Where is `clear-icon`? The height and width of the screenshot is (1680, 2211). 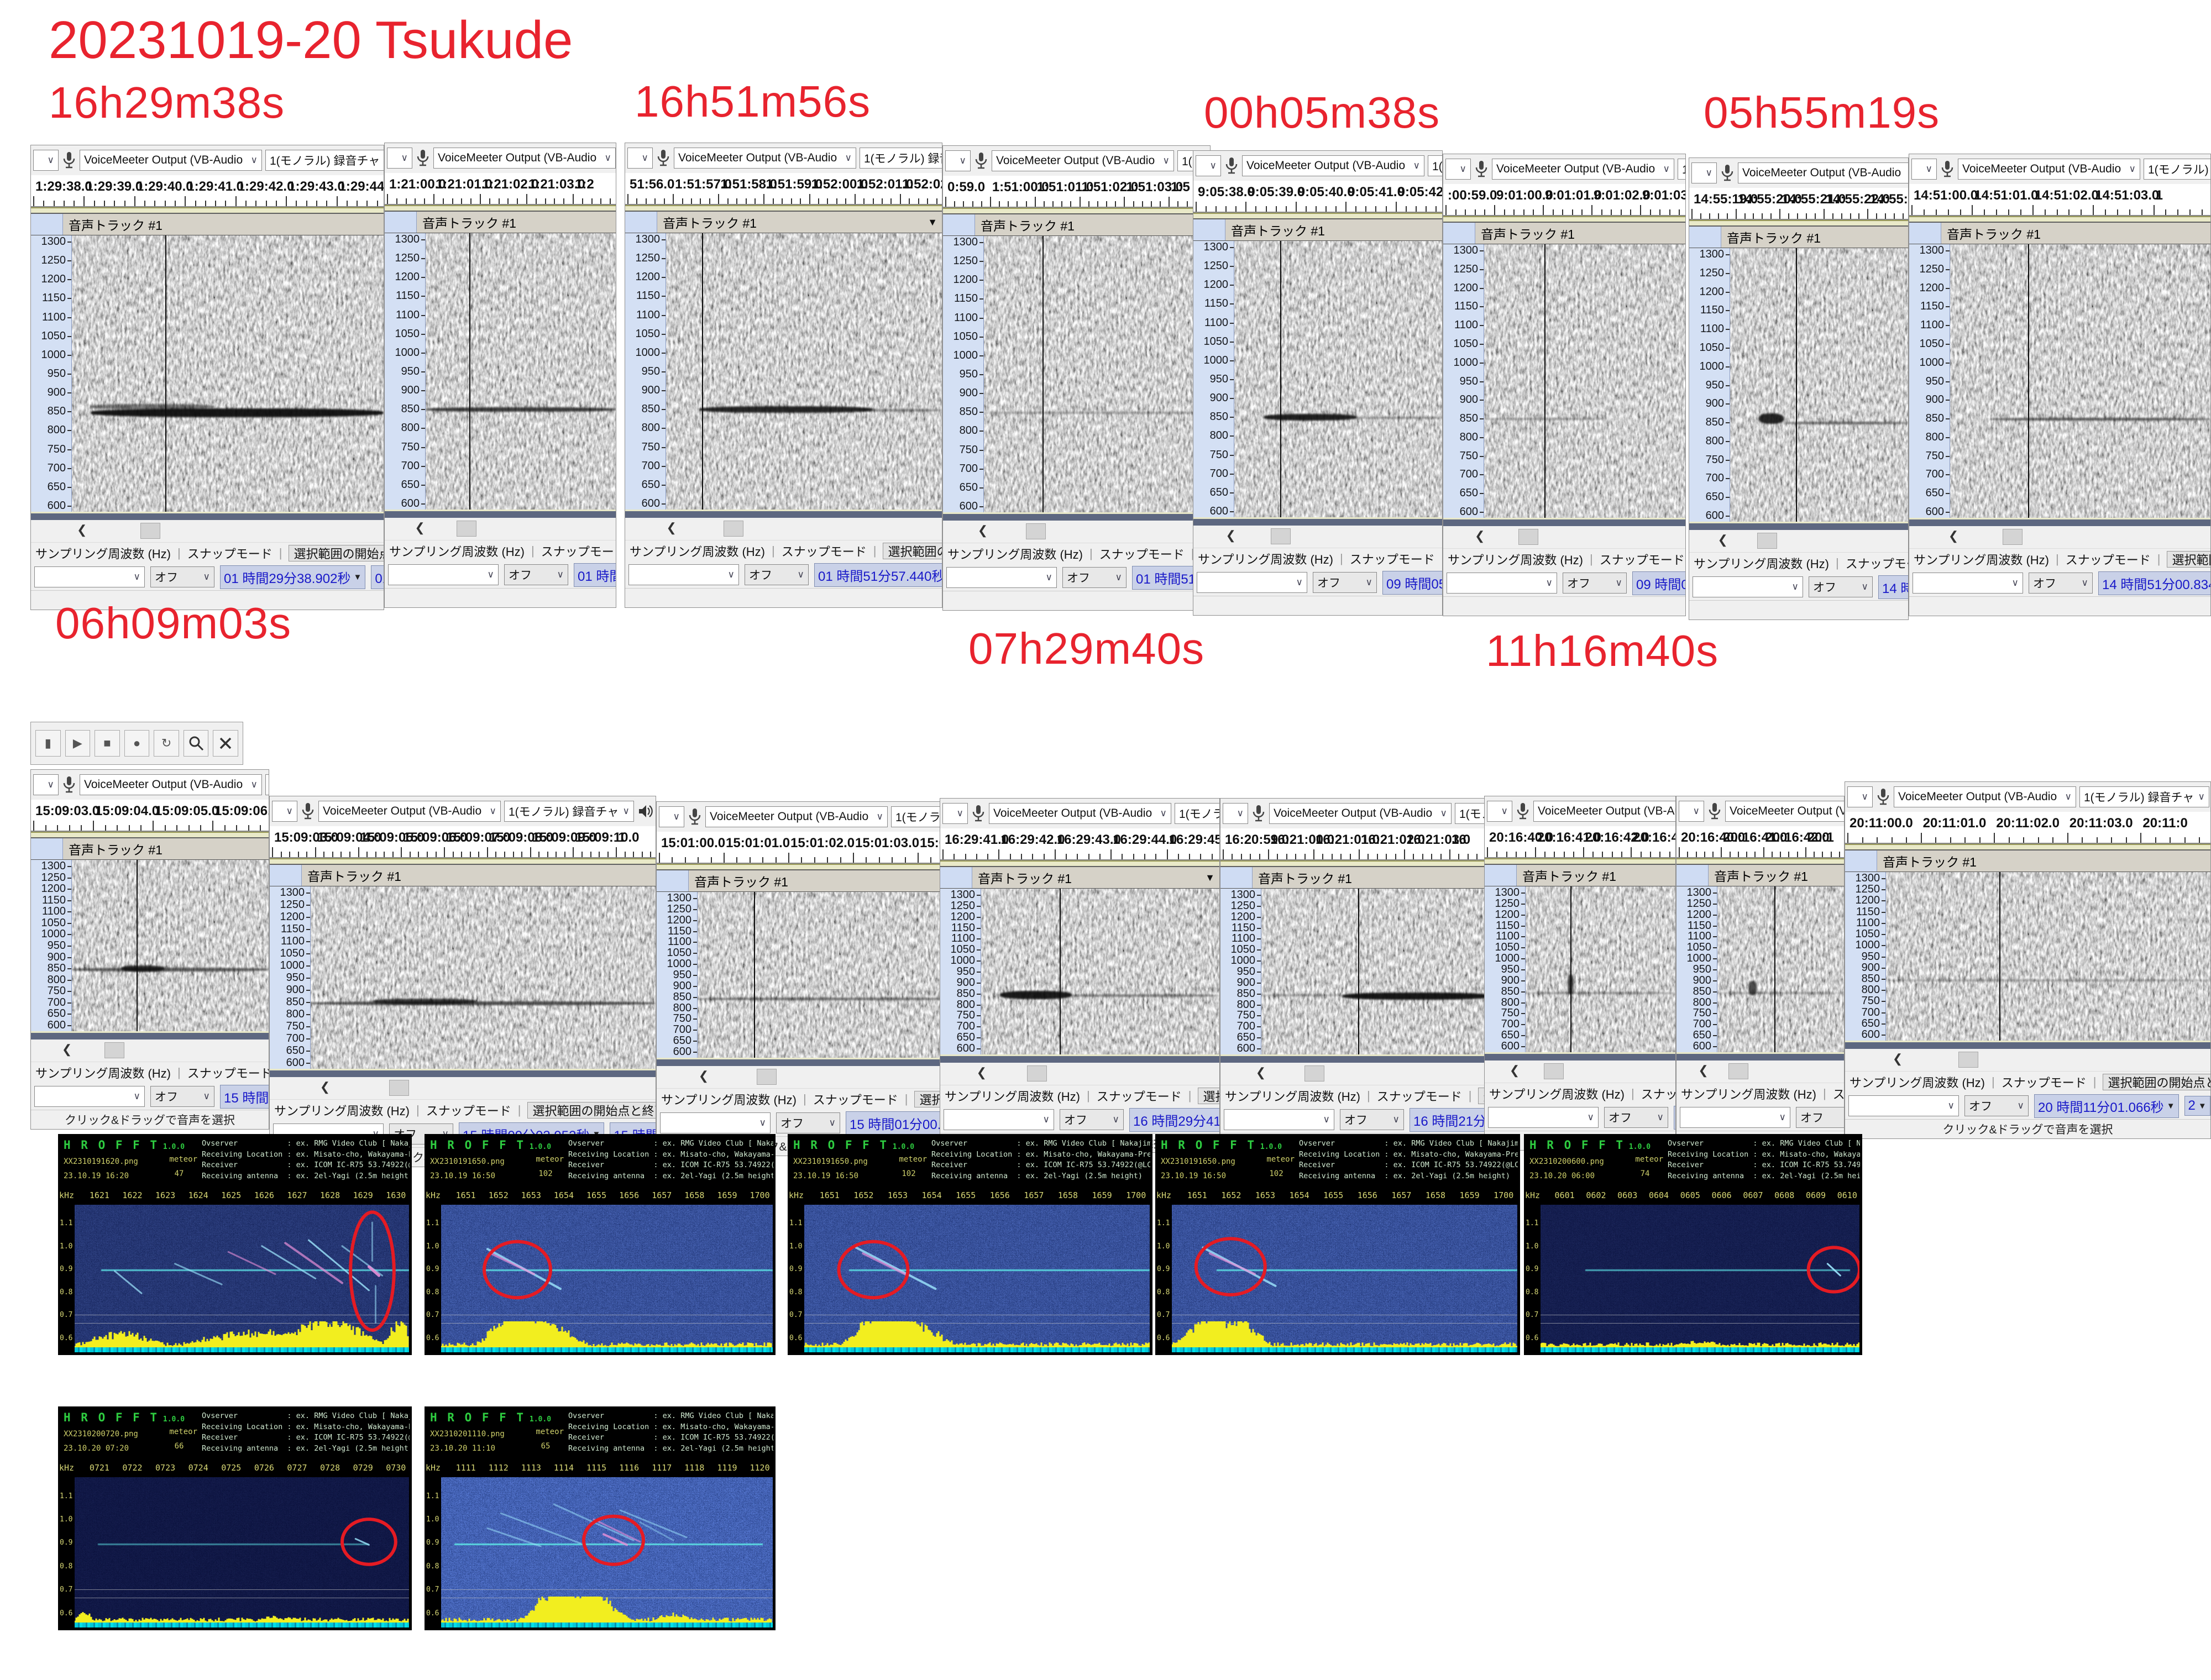 clear-icon is located at coordinates (226, 743).